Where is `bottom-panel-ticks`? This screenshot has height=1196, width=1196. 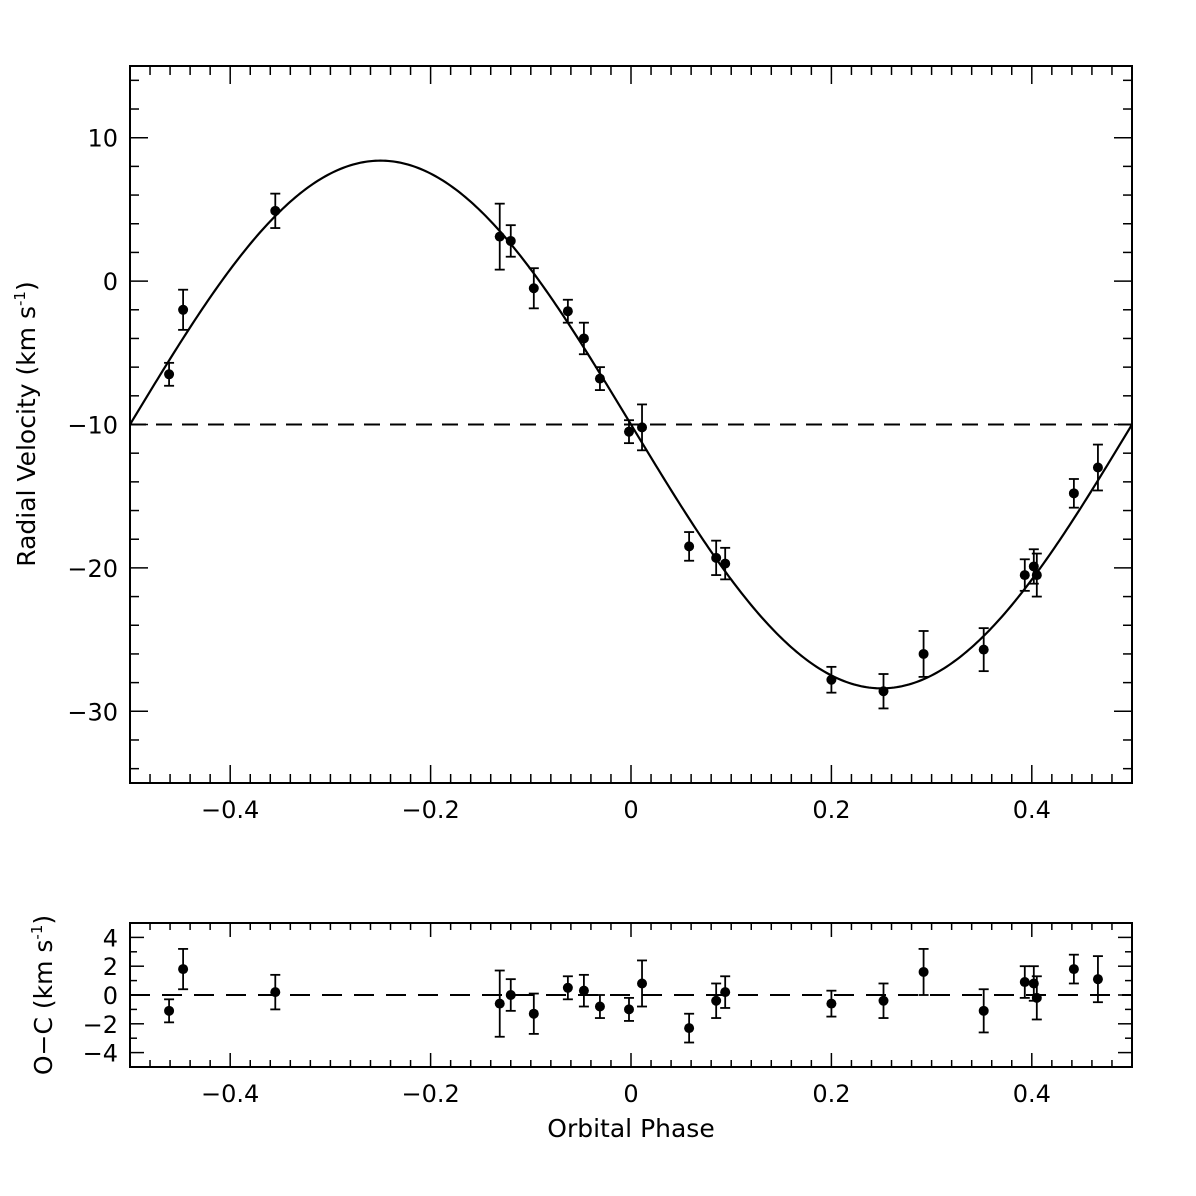
bottom-panel-ticks is located at coordinates (631, 995).